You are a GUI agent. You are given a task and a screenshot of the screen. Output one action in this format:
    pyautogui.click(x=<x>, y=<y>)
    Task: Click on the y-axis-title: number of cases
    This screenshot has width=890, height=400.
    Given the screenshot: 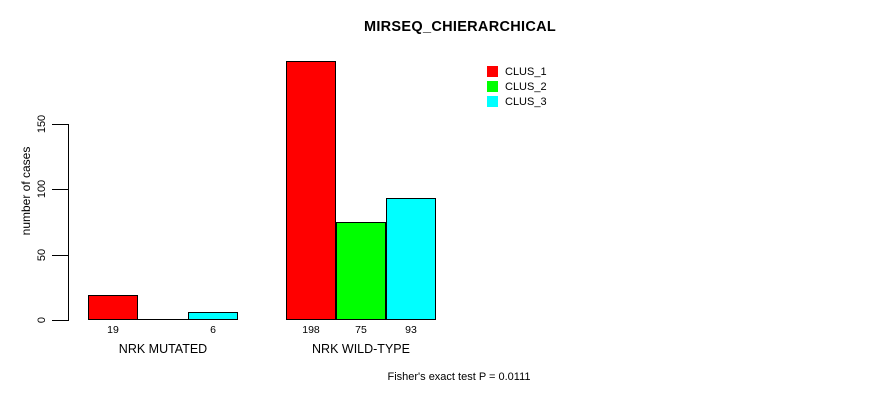 What is the action you would take?
    pyautogui.click(x=26, y=191)
    